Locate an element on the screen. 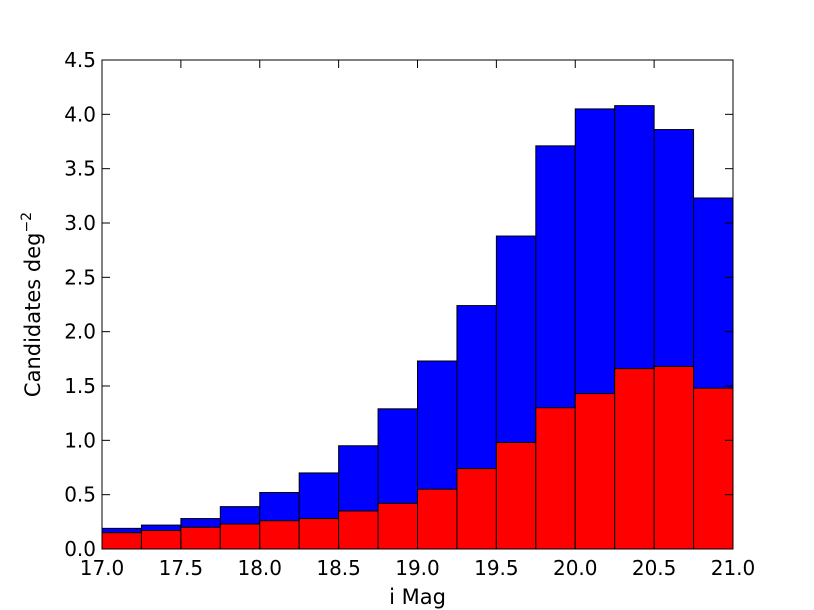  y-tick-label-9: 4.0 is located at coordinates (80, 114).